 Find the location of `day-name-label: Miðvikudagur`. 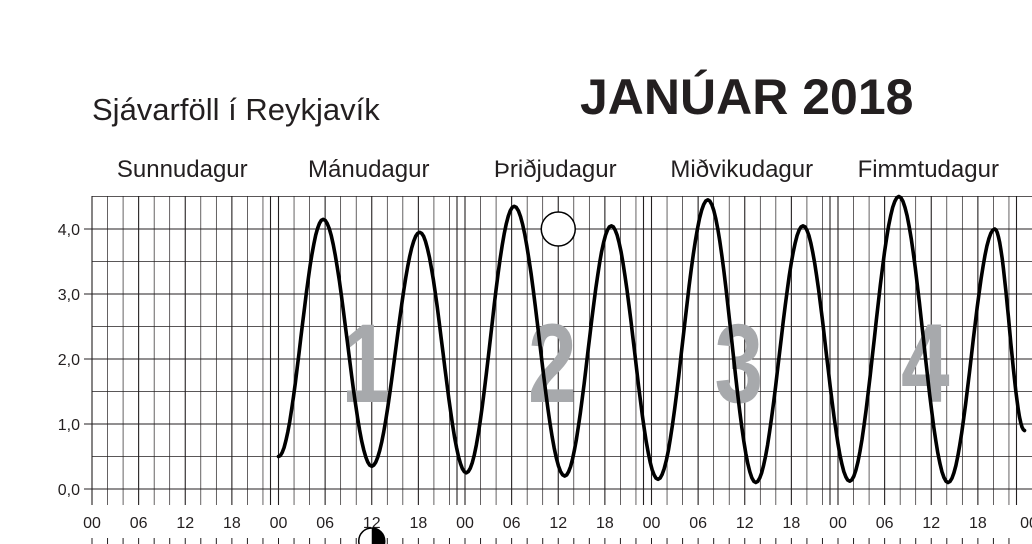

day-name-label: Miðvikudagur is located at coordinates (741, 169).